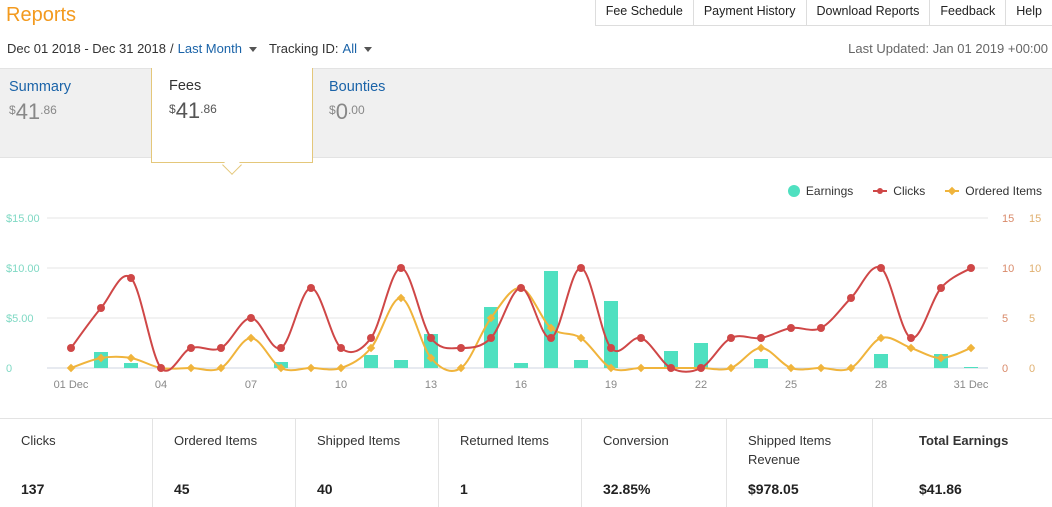 Image resolution: width=1052 pixels, height=507 pixels. Describe the element at coordinates (867, 13) in the screenshot. I see `download-reports-button: Download Reports` at that location.